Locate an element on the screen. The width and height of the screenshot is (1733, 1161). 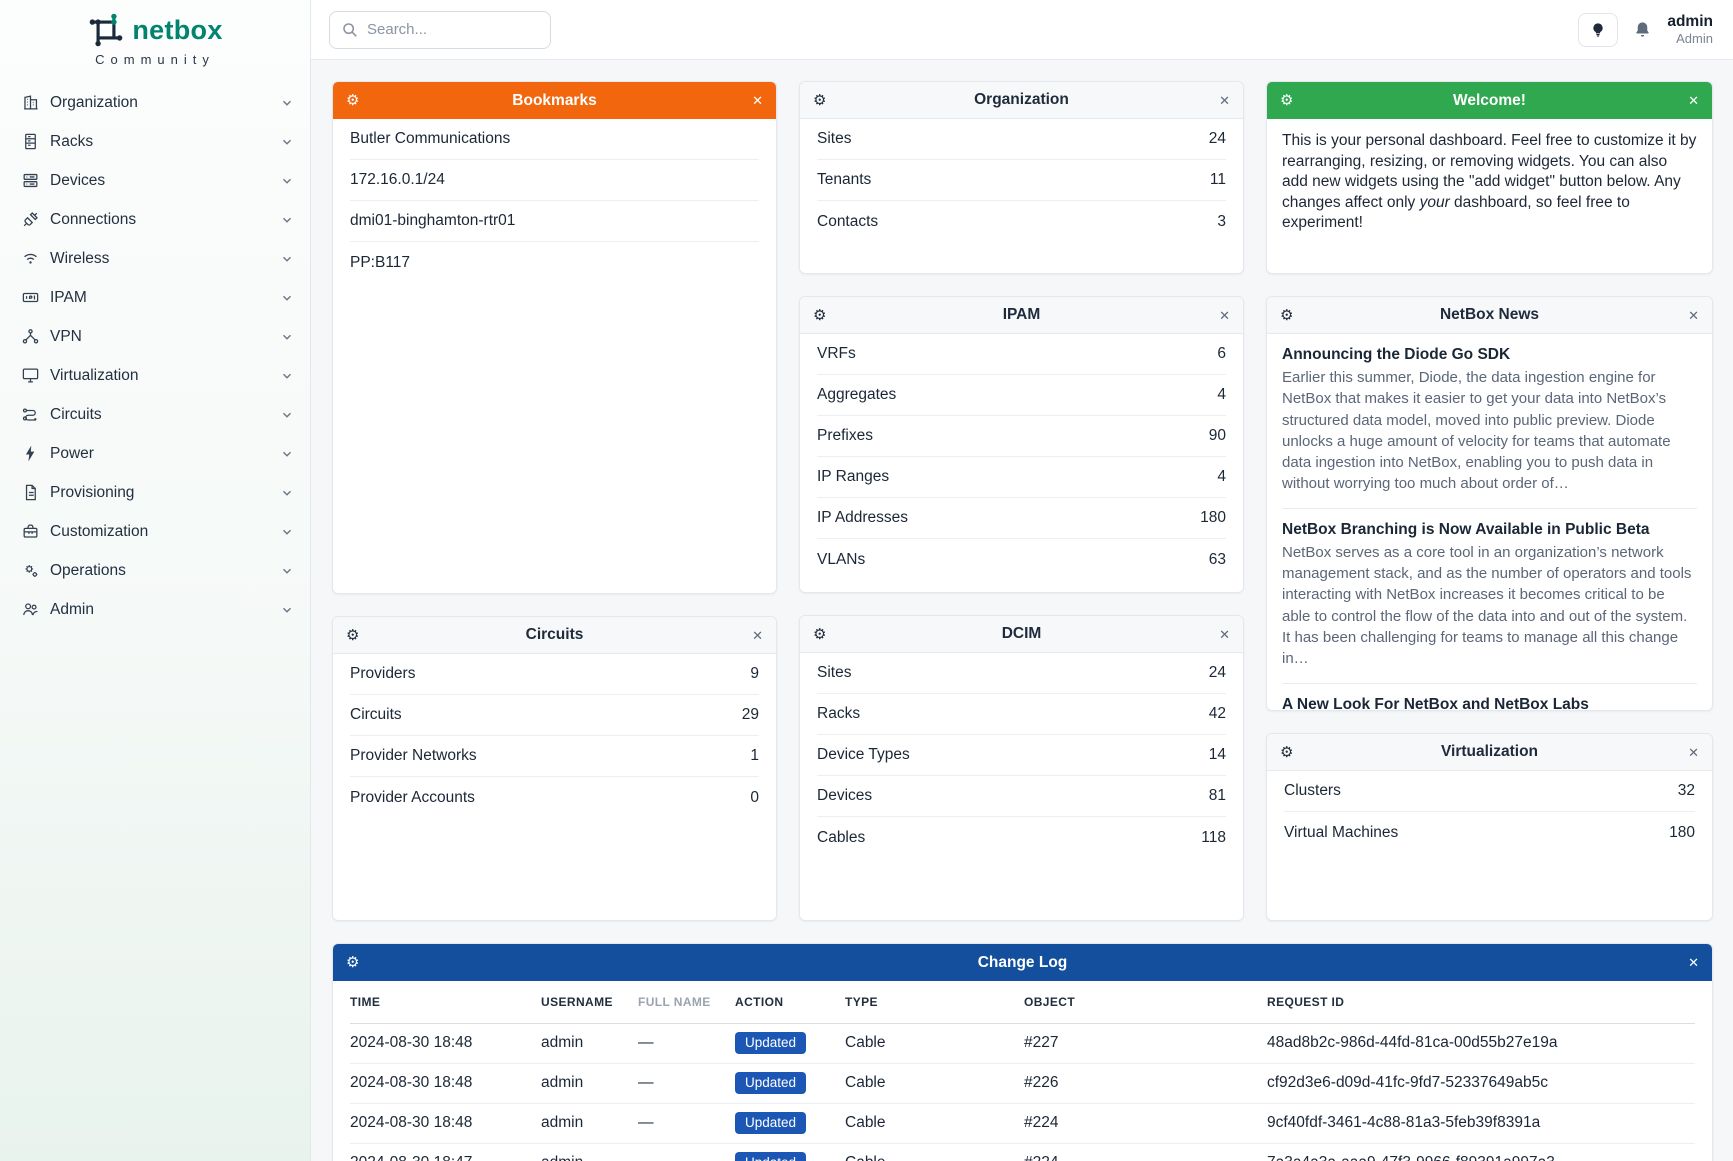
bell-icon is located at coordinates (1642, 29).